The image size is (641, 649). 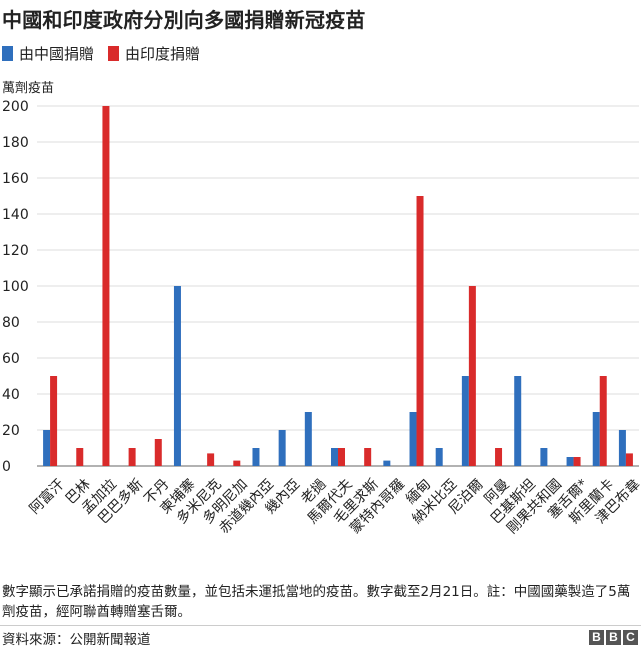 What do you see at coordinates (47, 497) in the screenshot?
I see `x-tick-label: 阿富汗` at bounding box center [47, 497].